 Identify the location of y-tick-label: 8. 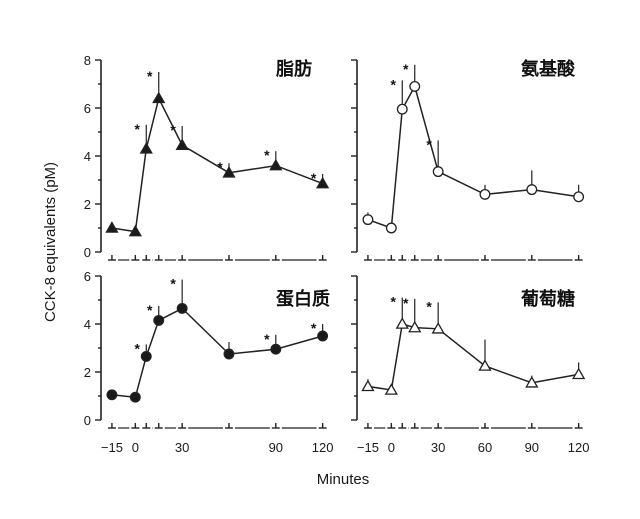
(87, 60).